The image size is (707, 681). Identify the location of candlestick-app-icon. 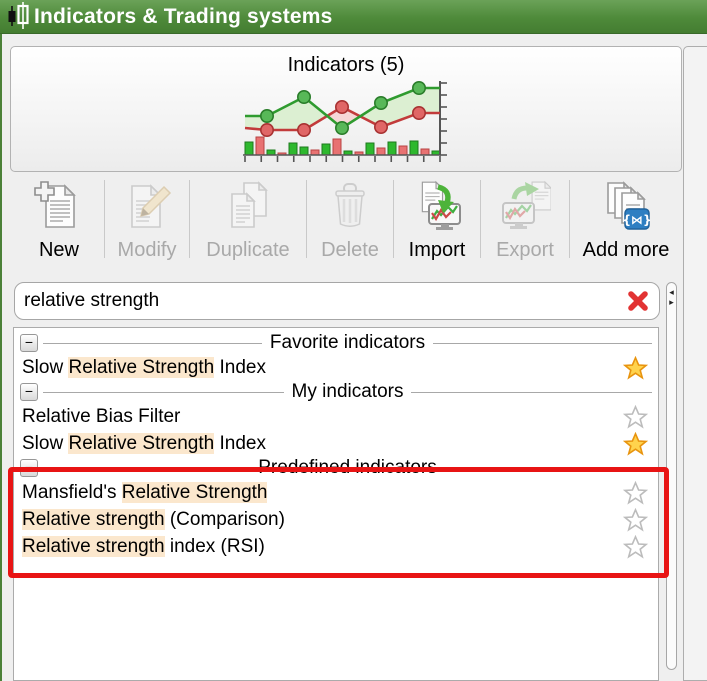
(18, 18).